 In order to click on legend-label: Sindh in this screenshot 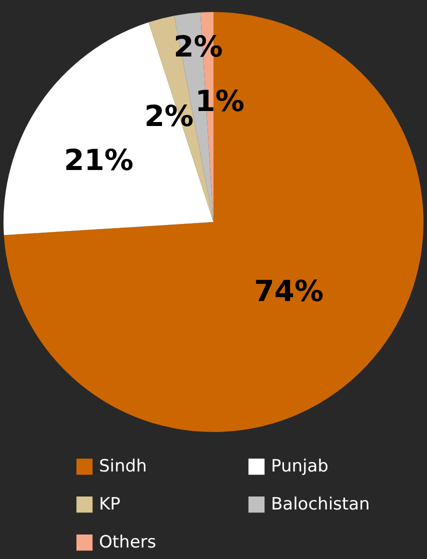, I will do `click(123, 466)`.